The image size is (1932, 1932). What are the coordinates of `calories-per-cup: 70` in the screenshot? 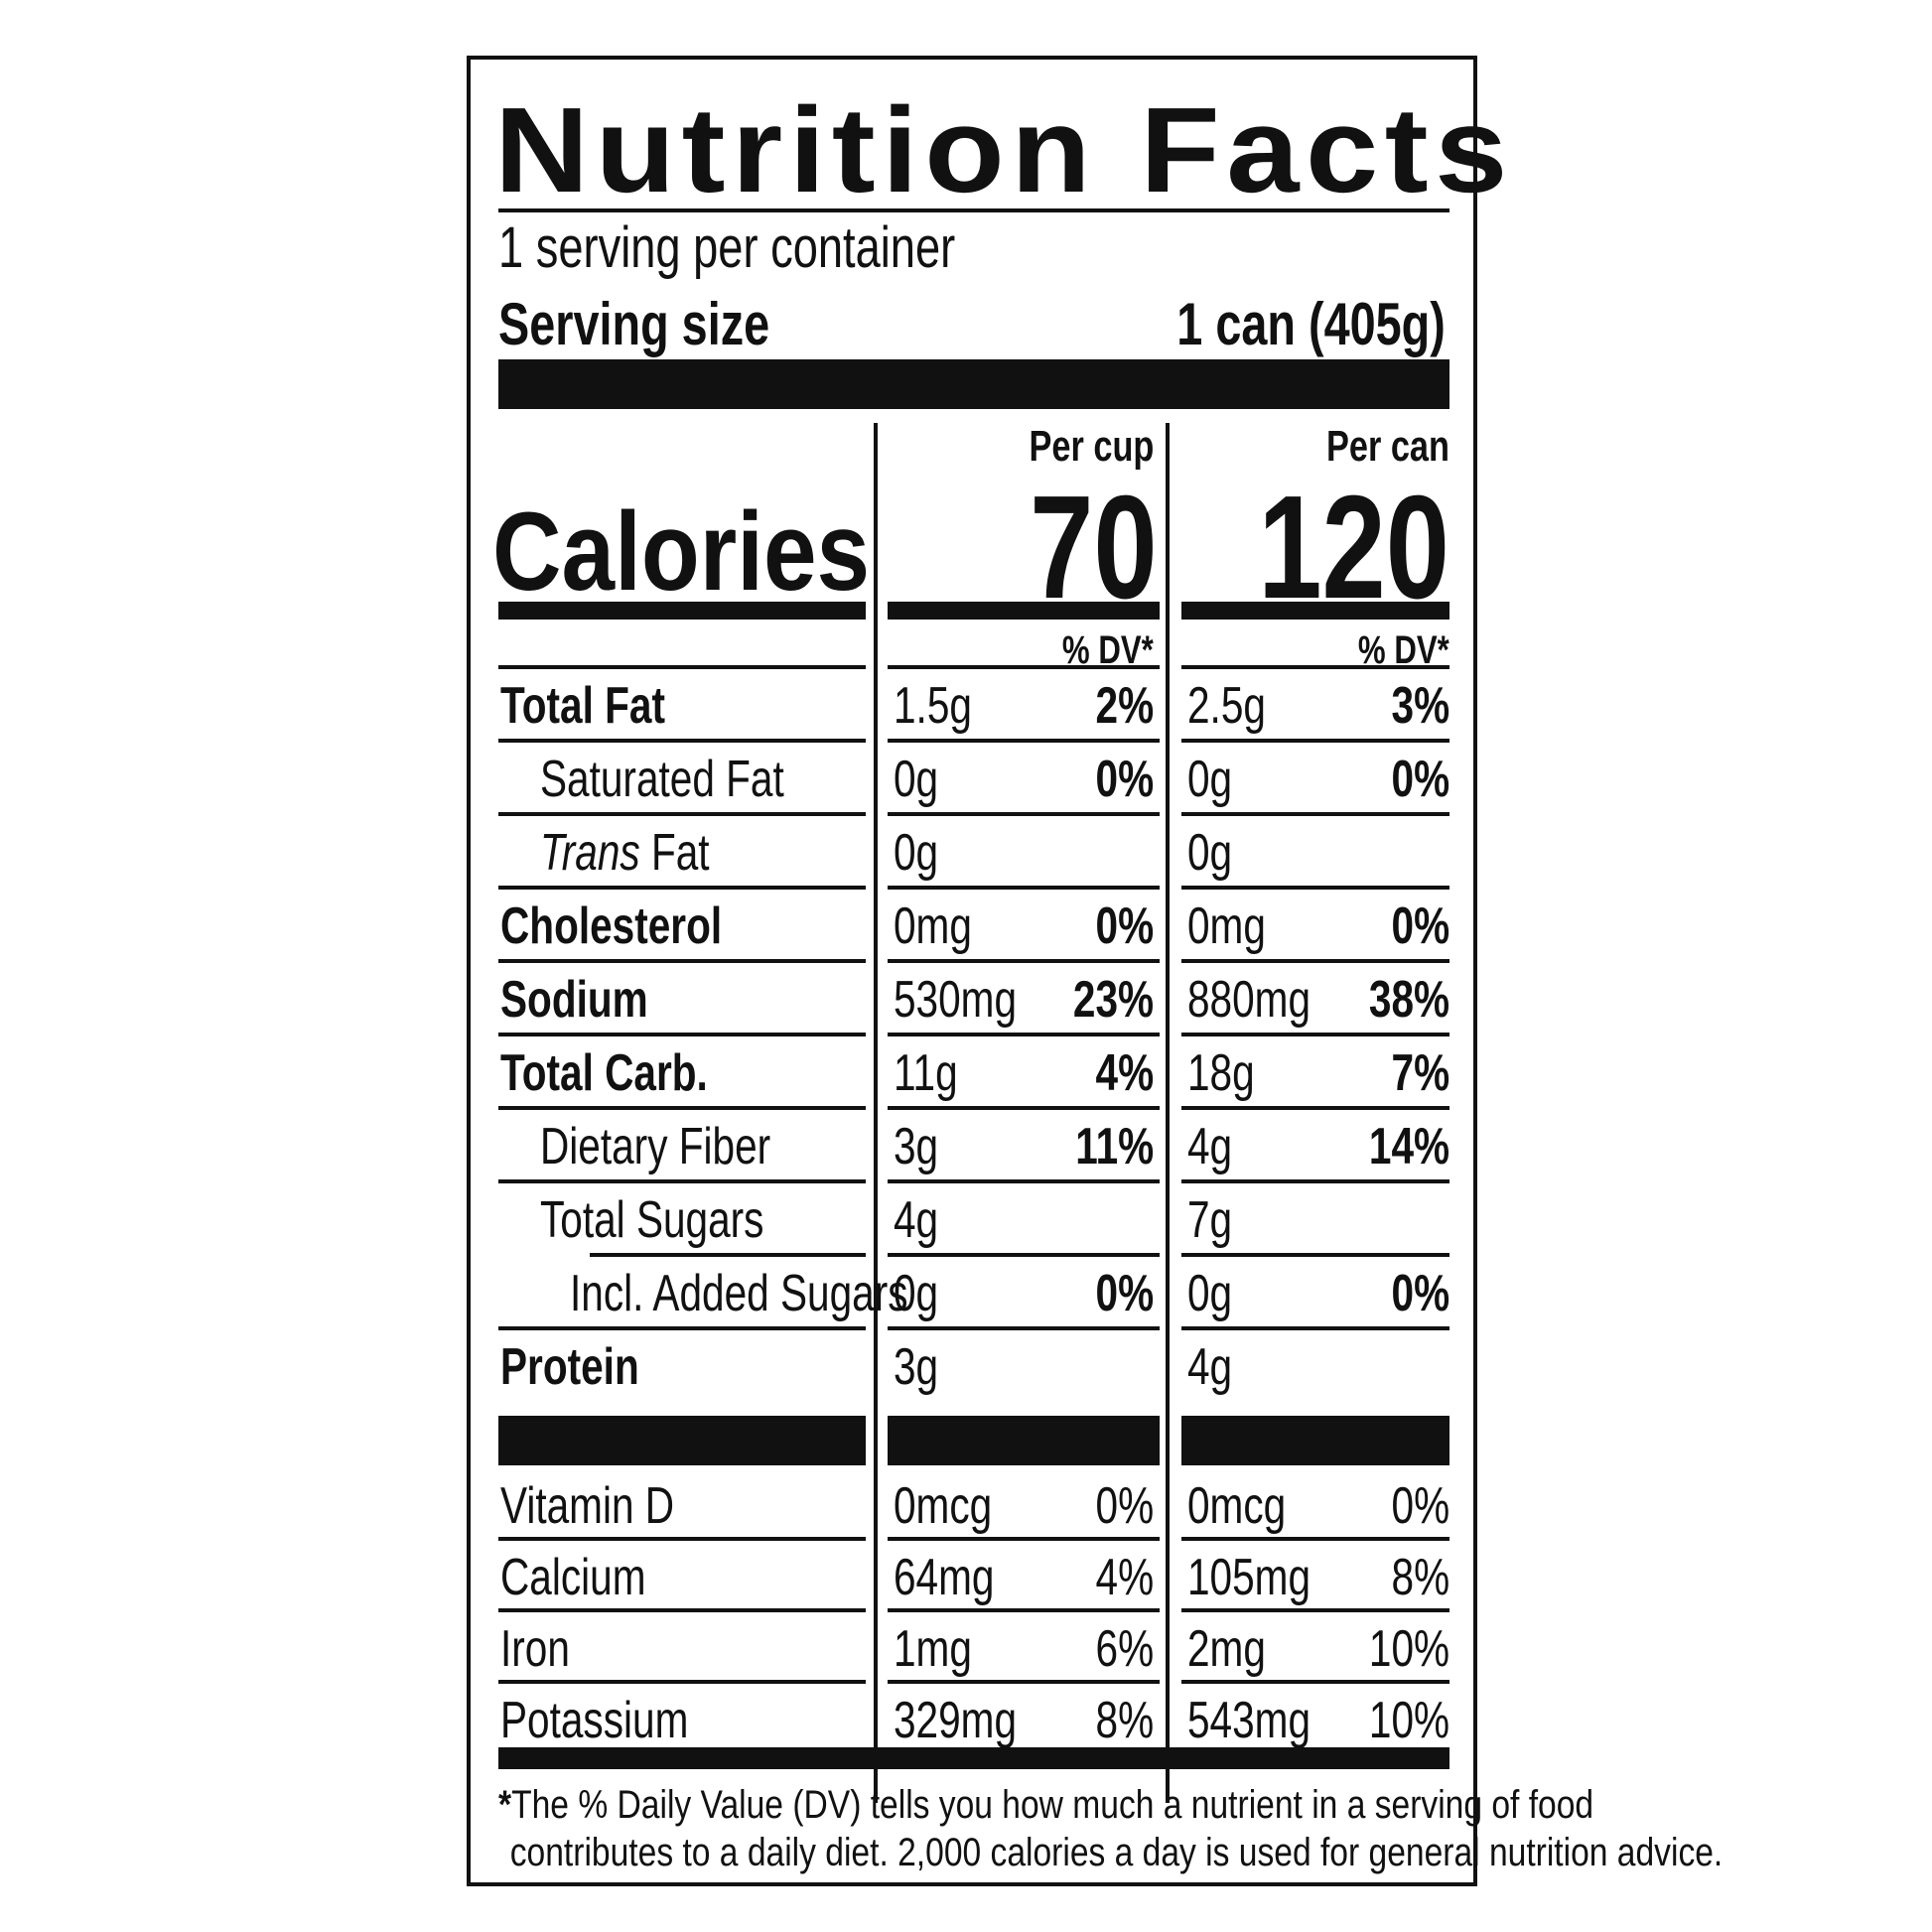 It's located at (1094, 548).